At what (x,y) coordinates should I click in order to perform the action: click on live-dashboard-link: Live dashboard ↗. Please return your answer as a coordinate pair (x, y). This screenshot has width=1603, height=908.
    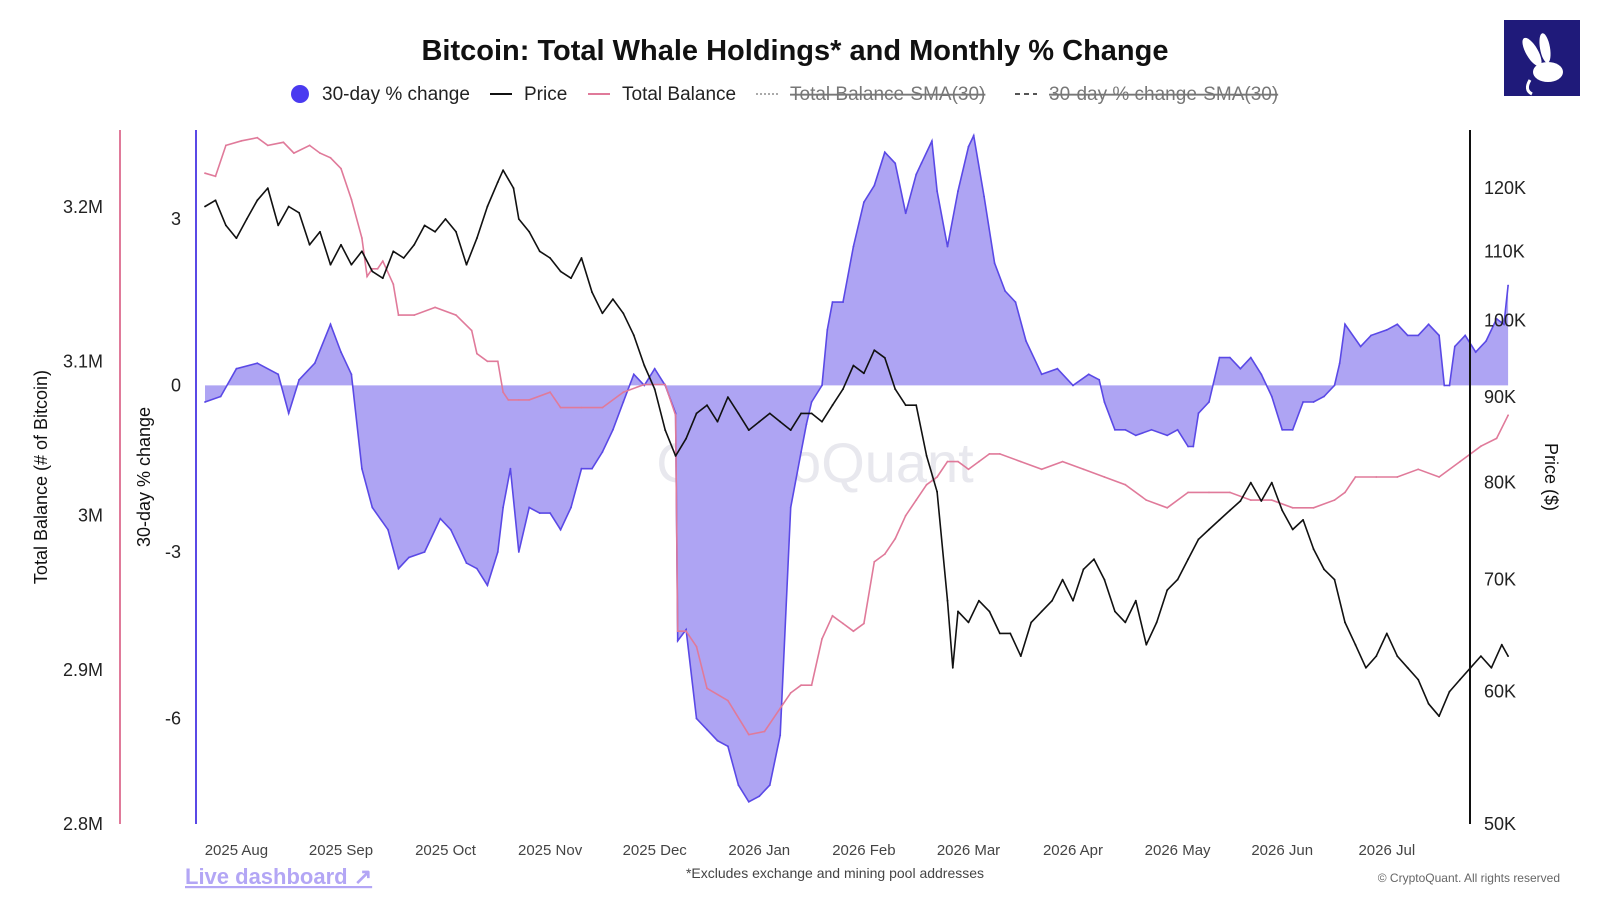
    Looking at the image, I should click on (278, 876).